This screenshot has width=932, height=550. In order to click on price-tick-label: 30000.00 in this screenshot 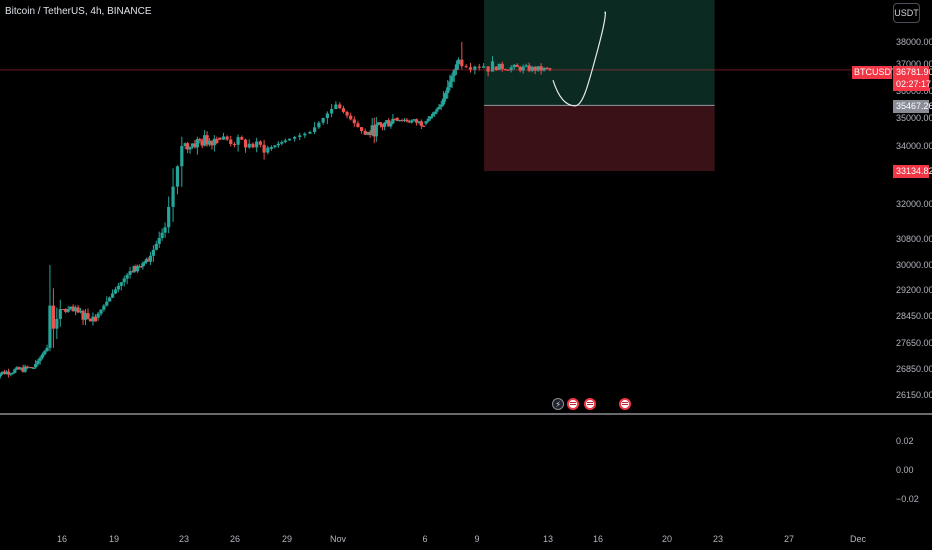, I will do `click(914, 265)`.